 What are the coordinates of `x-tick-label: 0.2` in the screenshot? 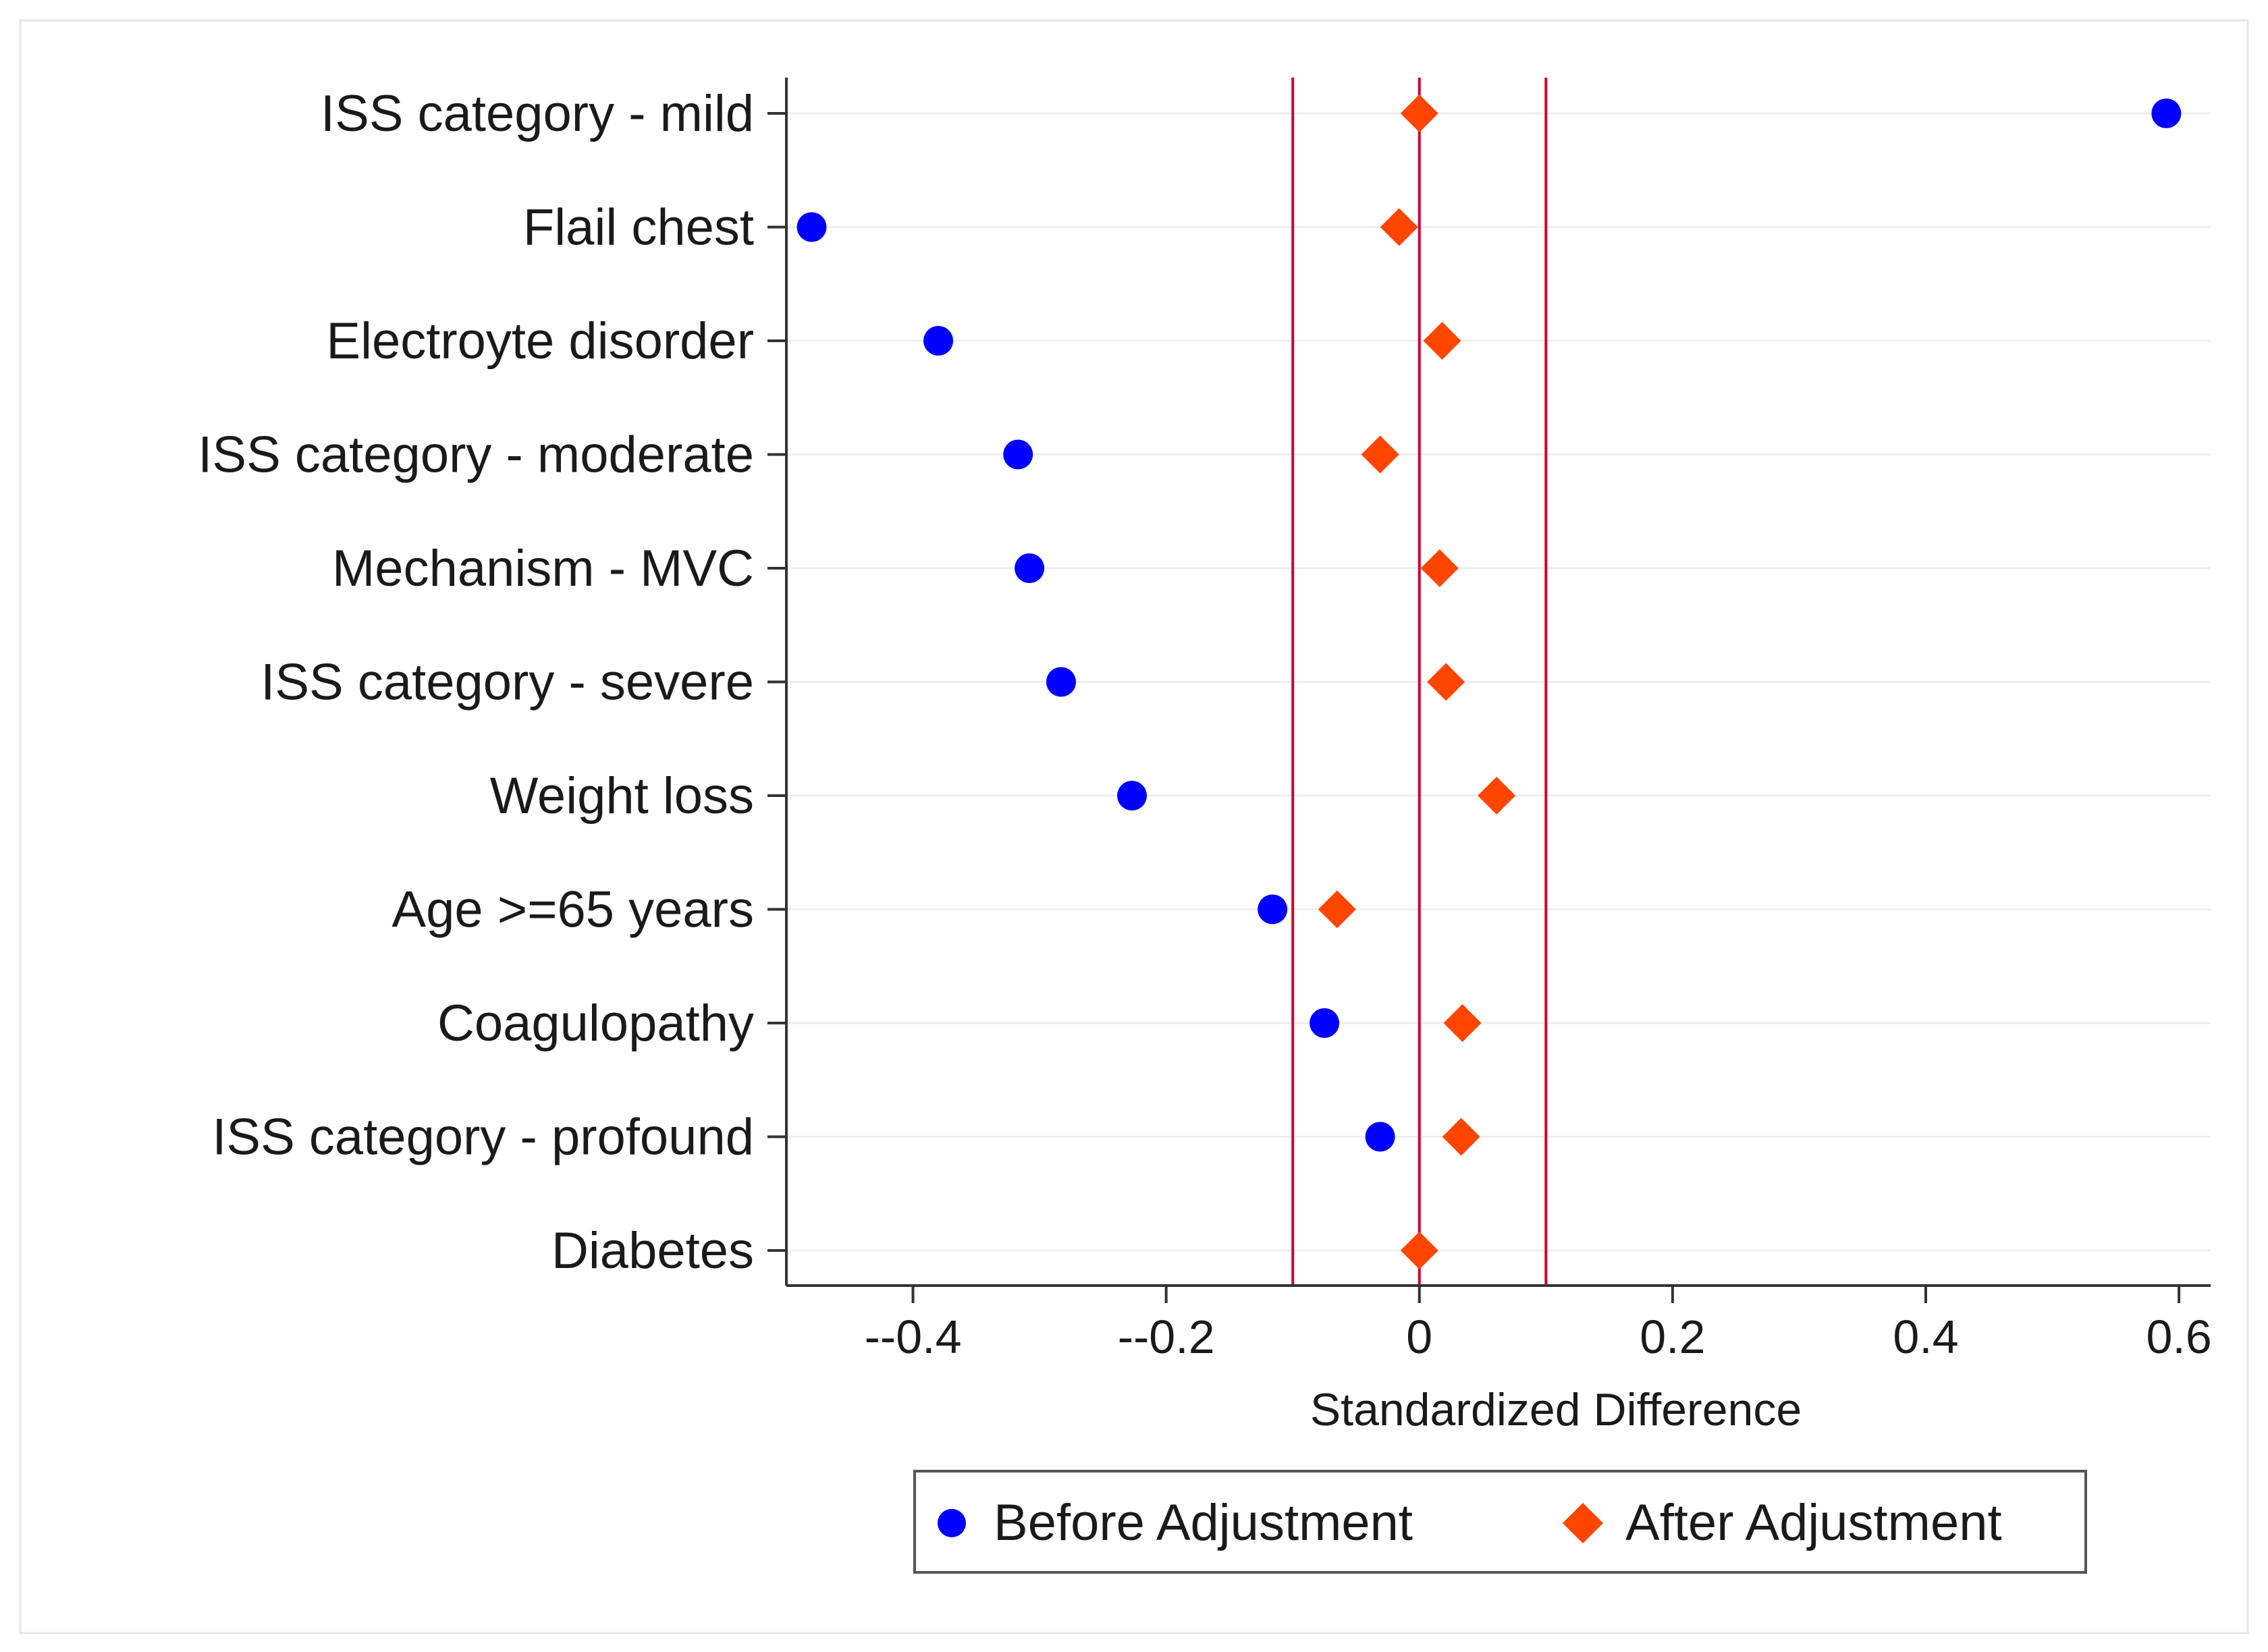 It's located at (1673, 1337).